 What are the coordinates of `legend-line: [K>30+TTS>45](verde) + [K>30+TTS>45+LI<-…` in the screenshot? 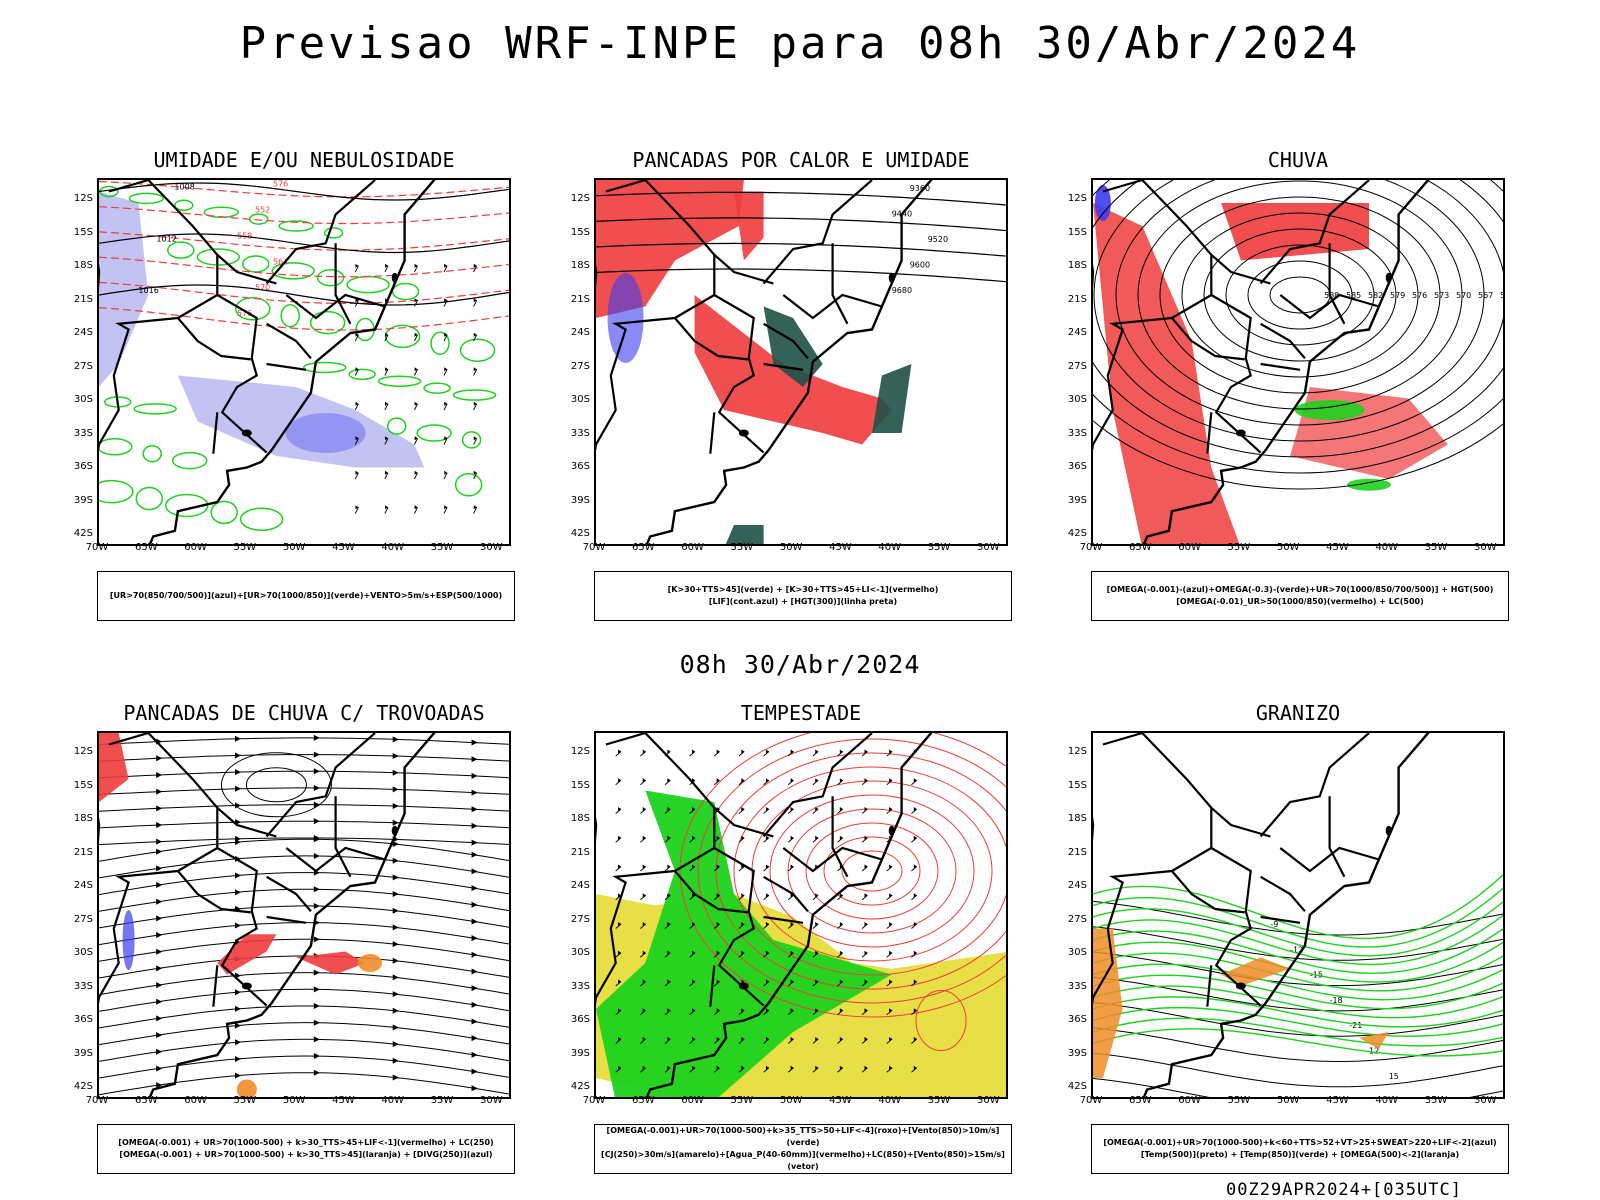 It's located at (803, 589).